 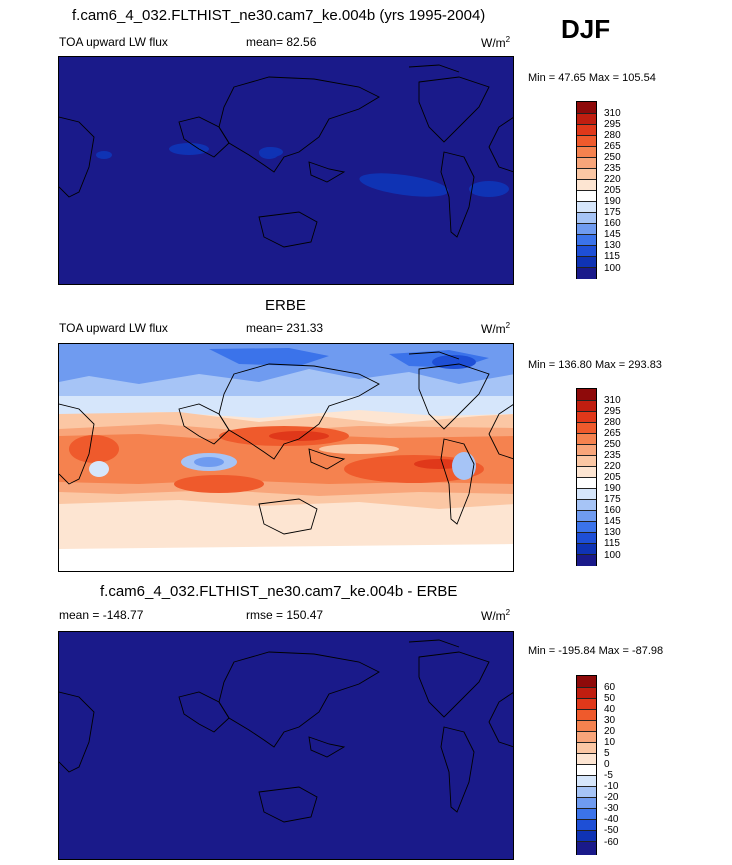 I want to click on panel1-units: W/m2, so click(x=496, y=42).